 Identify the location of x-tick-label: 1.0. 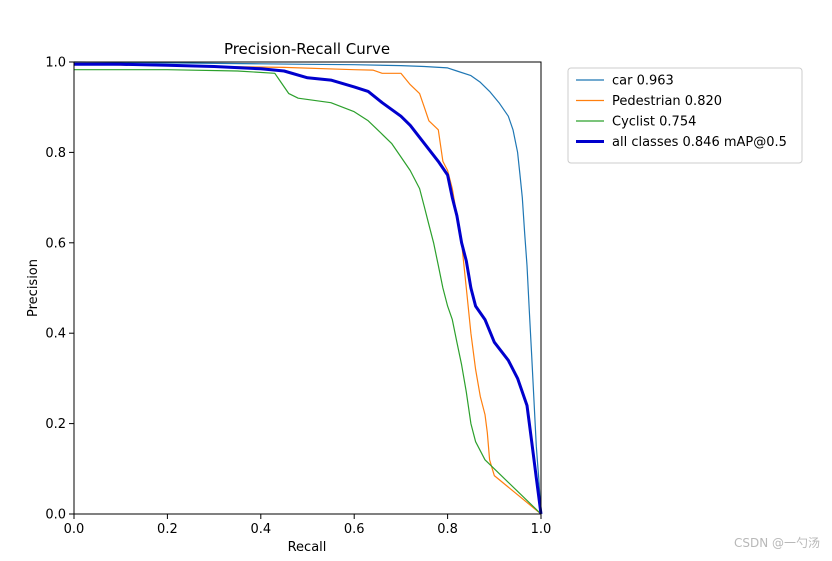
(541, 529).